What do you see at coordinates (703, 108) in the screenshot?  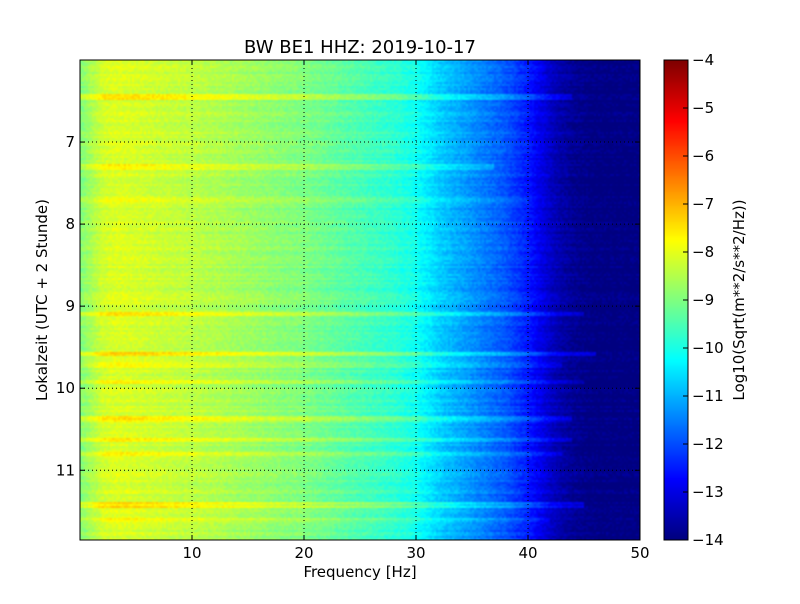 I see `colorbar-tick-label: −5` at bounding box center [703, 108].